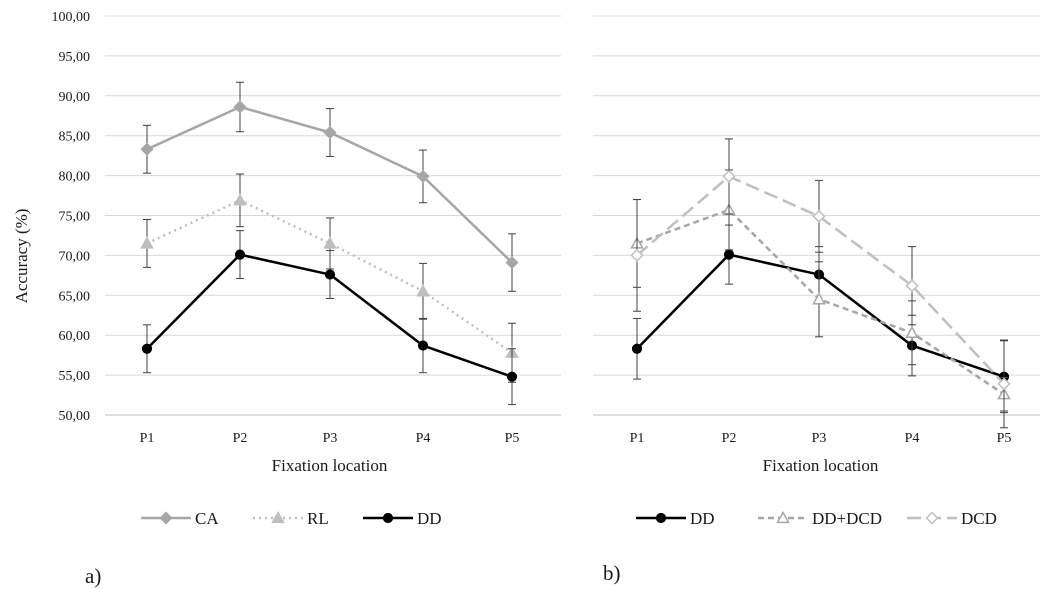  Describe the element at coordinates (75, 256) in the screenshot. I see `y-tick-label: 70,00` at that location.